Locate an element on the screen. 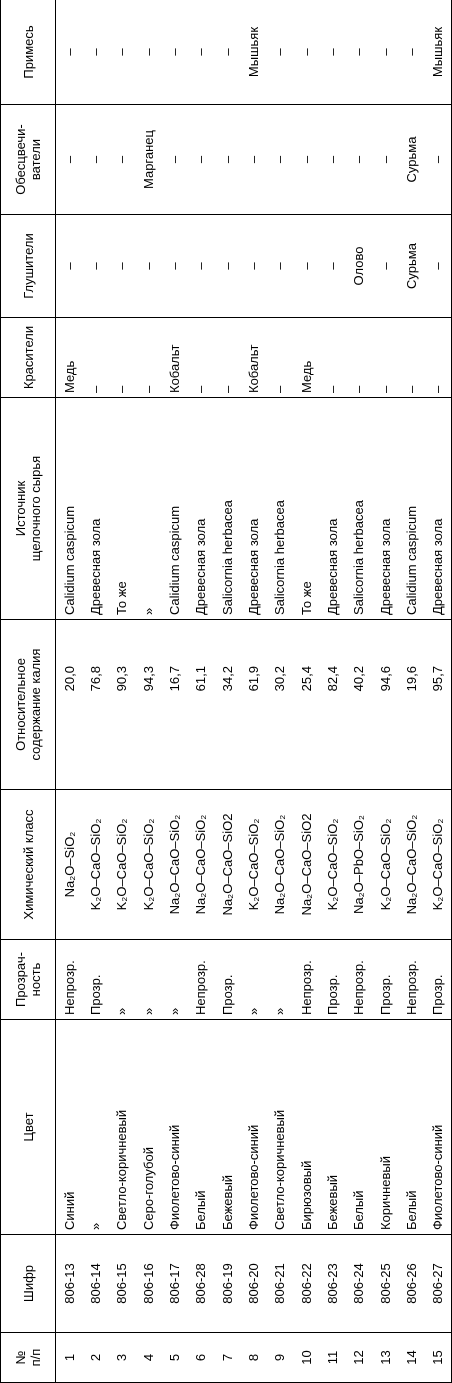 The width and height of the screenshot is (452, 1383). header-cell: Глушители is located at coordinates (28, 266).